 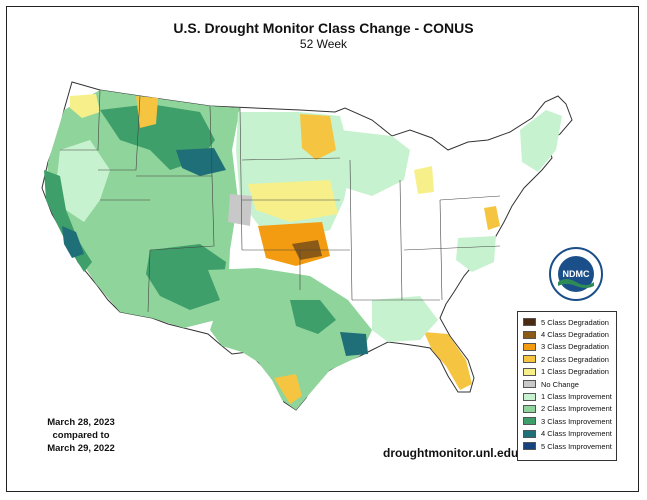 I want to click on legend-item: 5 Class Improvement, so click(x=567, y=446).